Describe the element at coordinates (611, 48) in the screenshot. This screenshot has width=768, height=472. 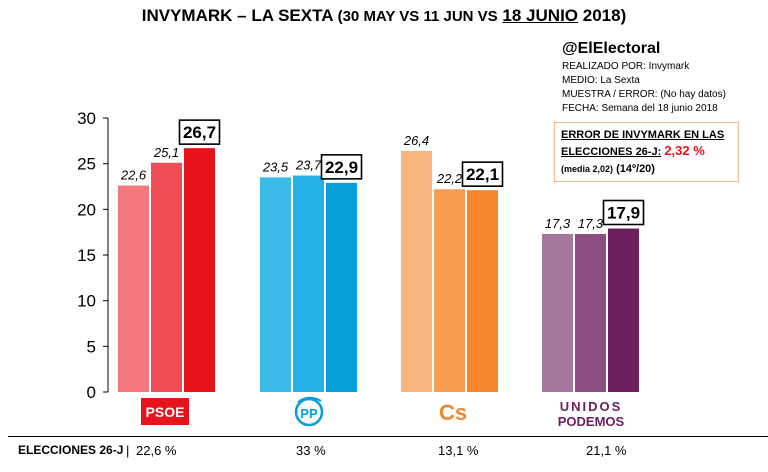
I see `twitter-handle: @ElElectoral` at that location.